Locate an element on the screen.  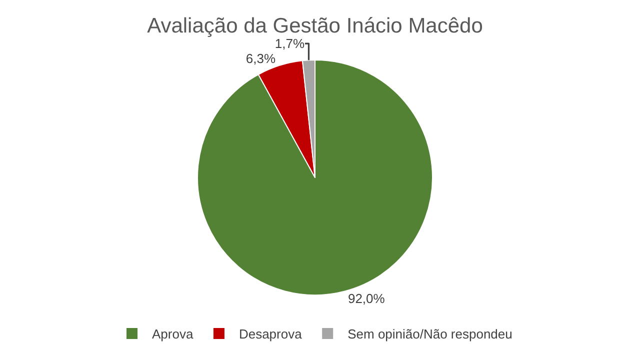
chart-title: Avaliação da Gestão Inácio Macêdo is located at coordinates (315, 26).